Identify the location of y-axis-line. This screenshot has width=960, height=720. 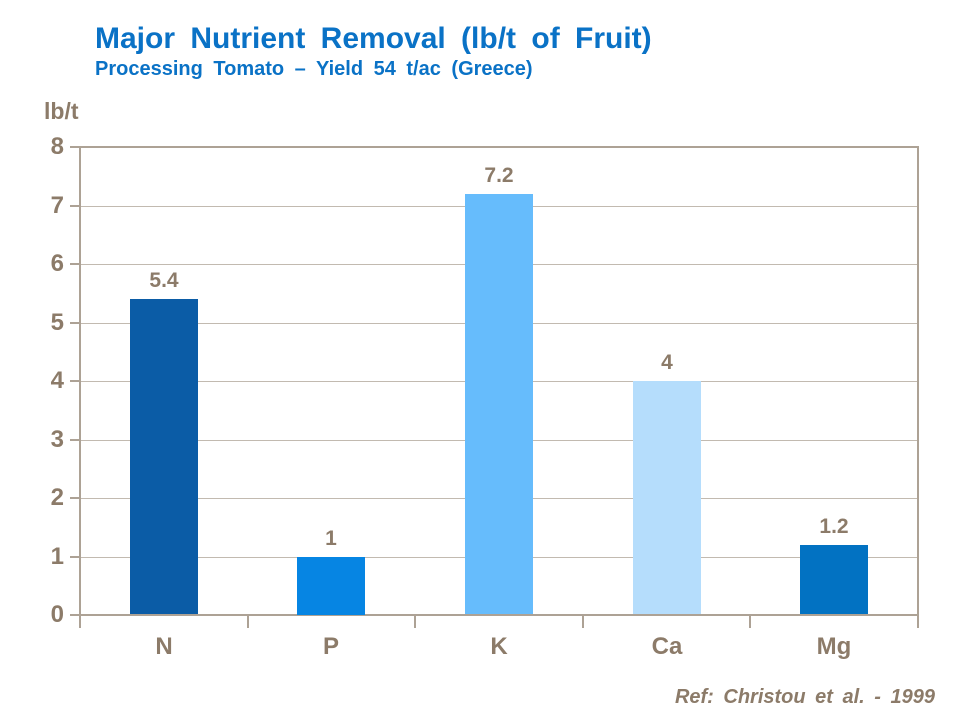
(80, 381).